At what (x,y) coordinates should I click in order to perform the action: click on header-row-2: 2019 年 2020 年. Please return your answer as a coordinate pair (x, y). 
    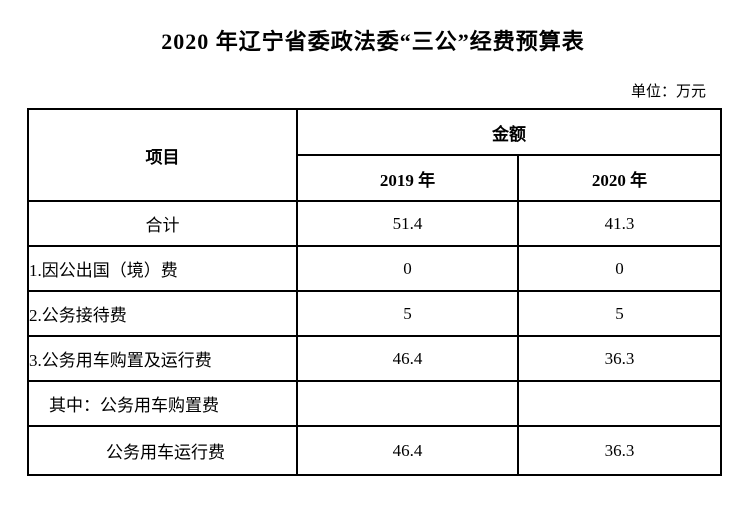
    Looking at the image, I should click on (375, 178).